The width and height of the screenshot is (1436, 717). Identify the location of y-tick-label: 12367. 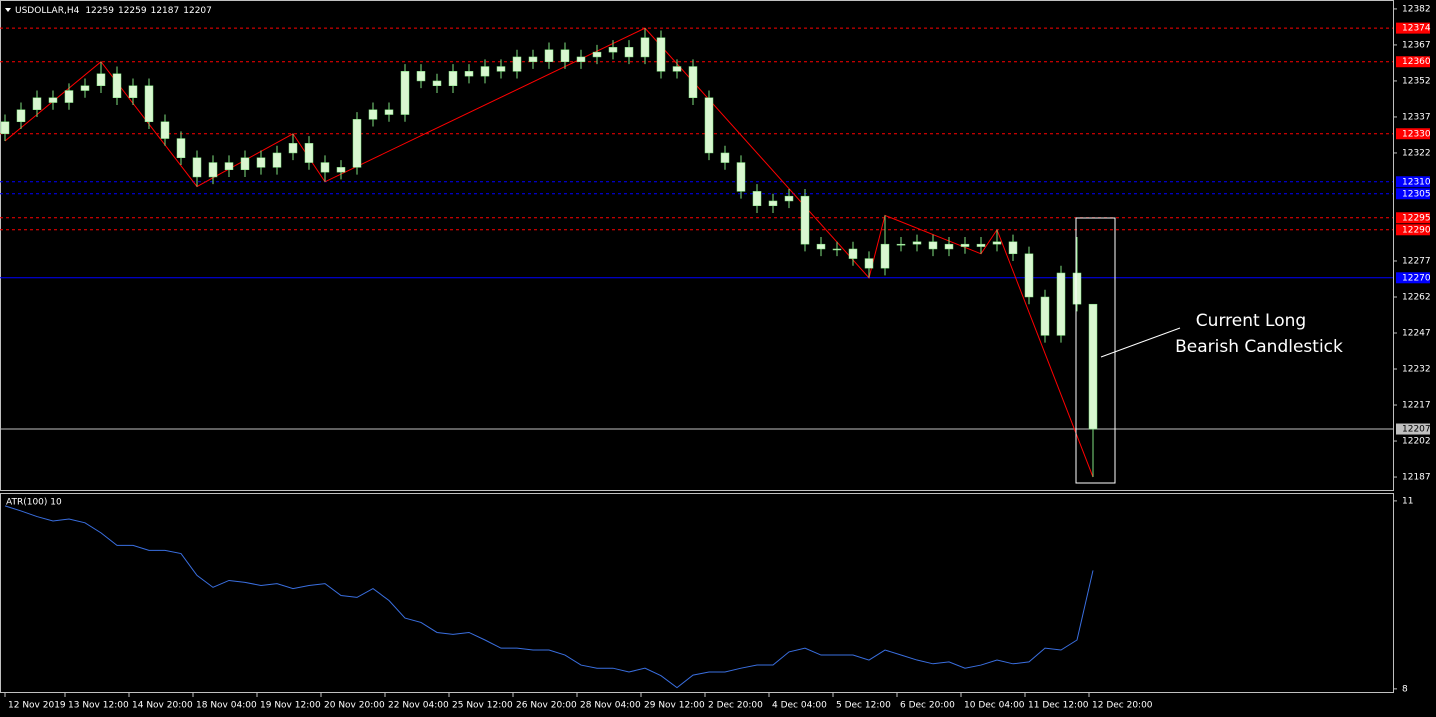
(1416, 45).